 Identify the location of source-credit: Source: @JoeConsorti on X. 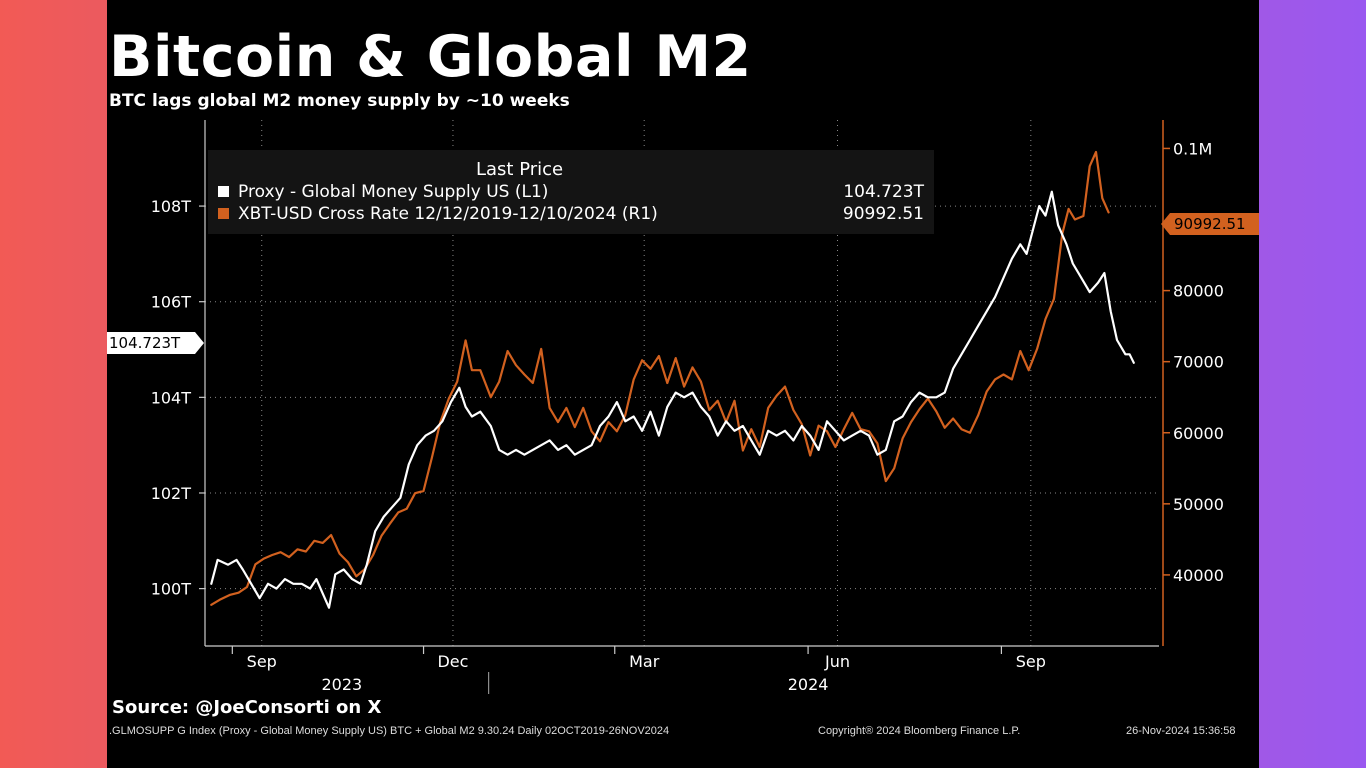
(247, 707).